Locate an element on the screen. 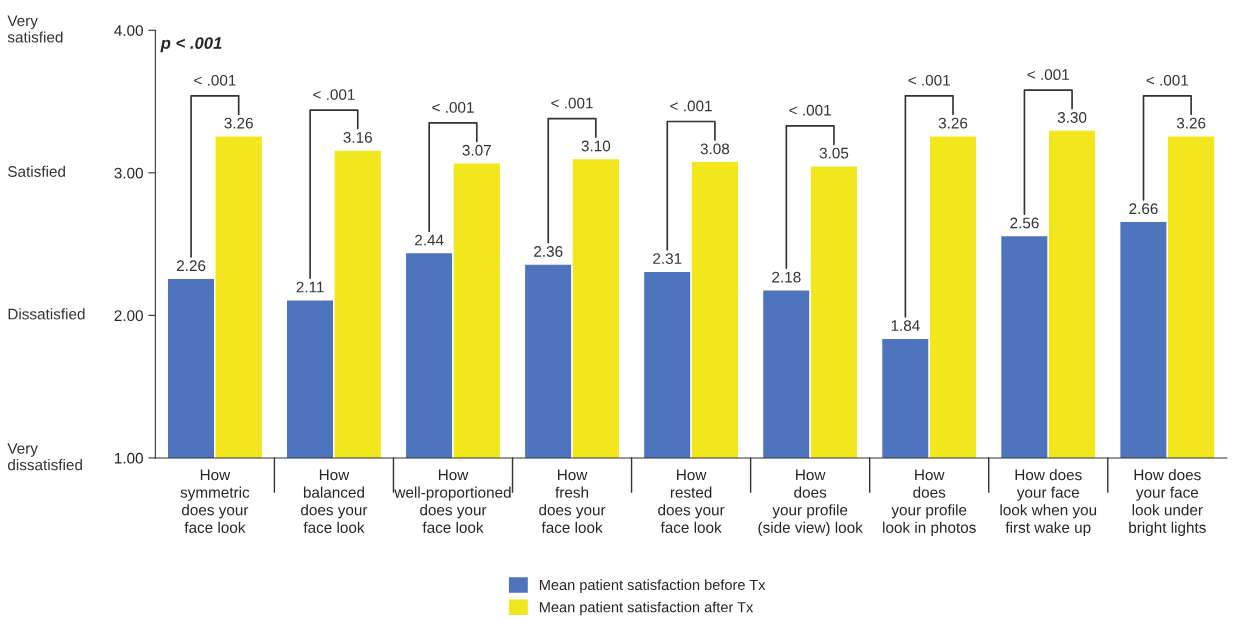 Image resolution: width=1233 pixels, height=618 pixels. data-label: 2.18 is located at coordinates (786, 277).